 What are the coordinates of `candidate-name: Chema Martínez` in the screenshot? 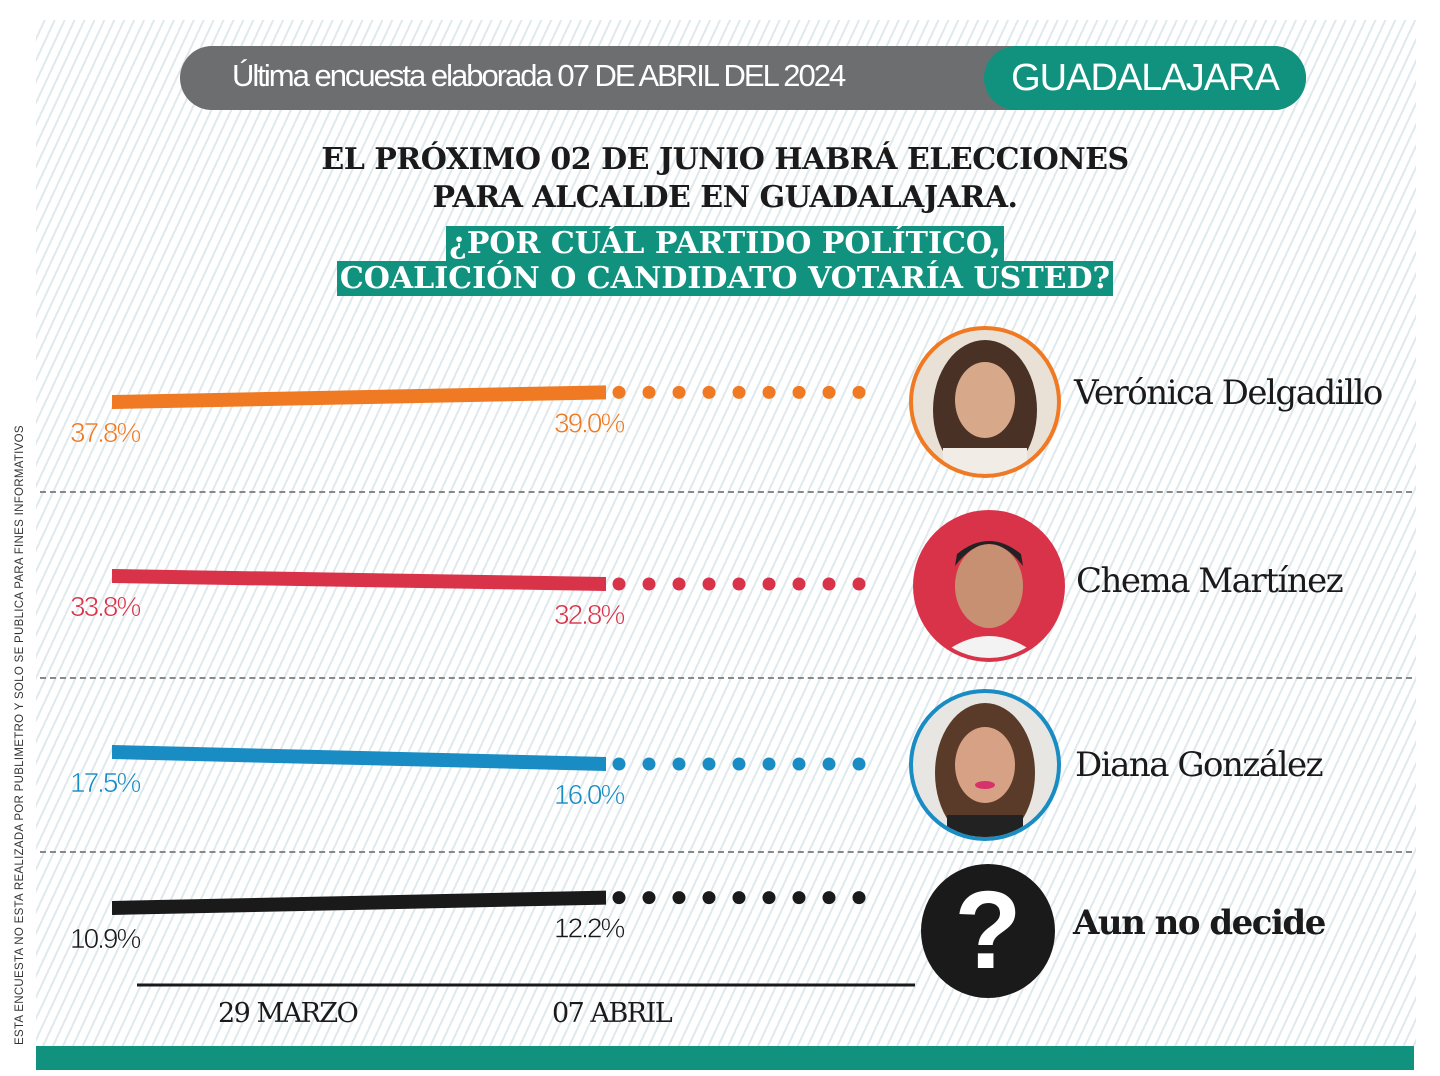 It's located at (1210, 581).